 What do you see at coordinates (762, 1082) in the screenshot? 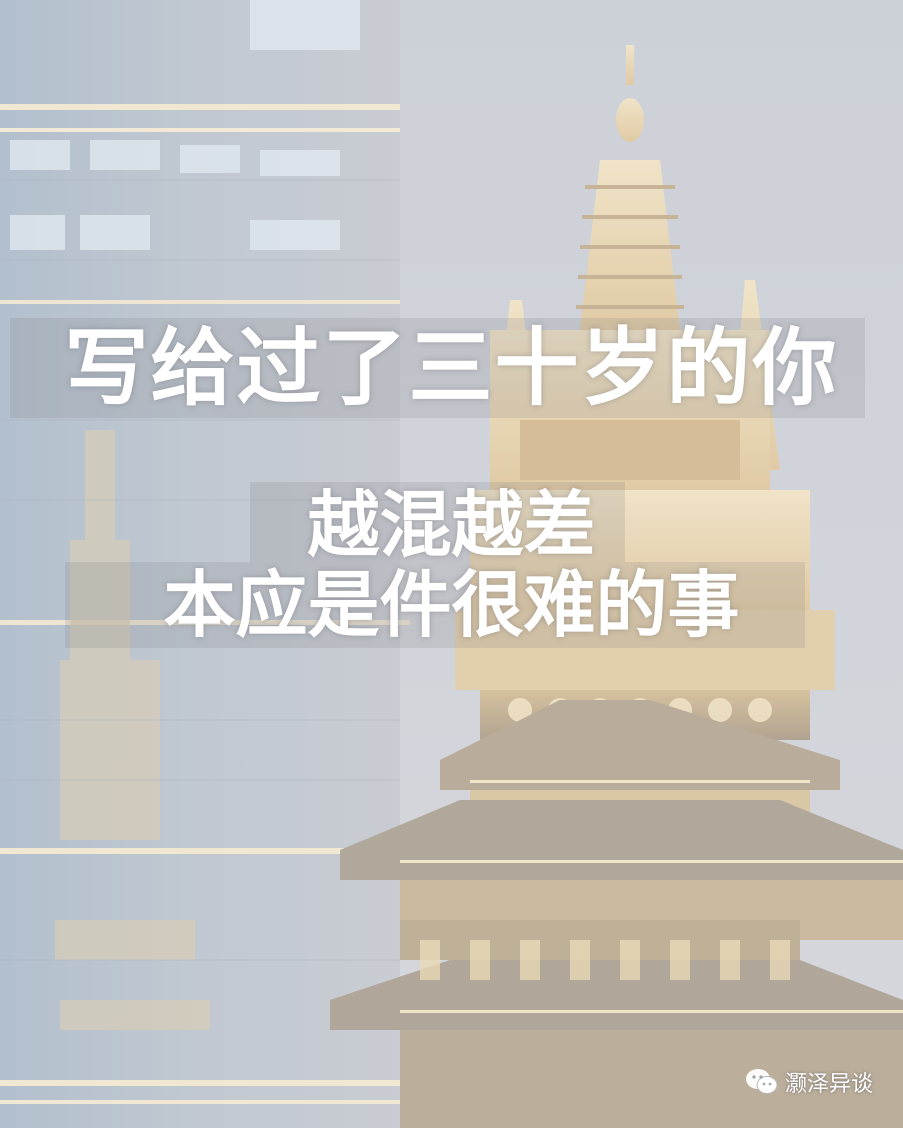
I see `wechat-icon` at bounding box center [762, 1082].